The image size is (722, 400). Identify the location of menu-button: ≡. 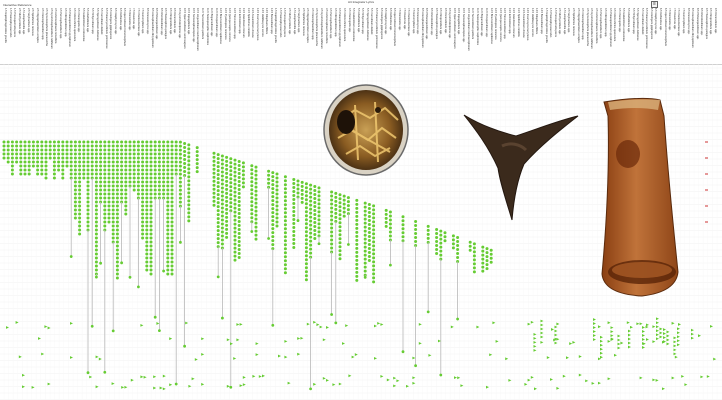
(654, 4).